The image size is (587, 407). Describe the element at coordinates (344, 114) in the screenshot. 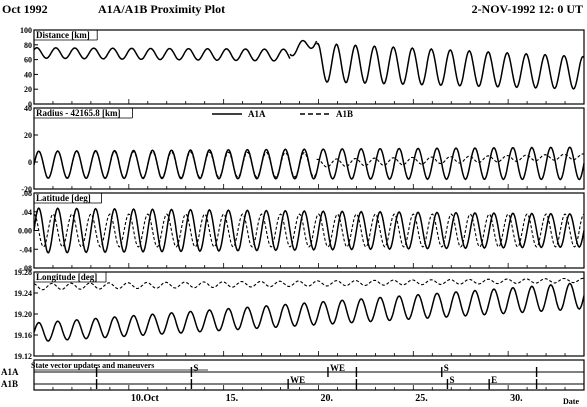

I see `legend-label-a1b: A1B` at that location.